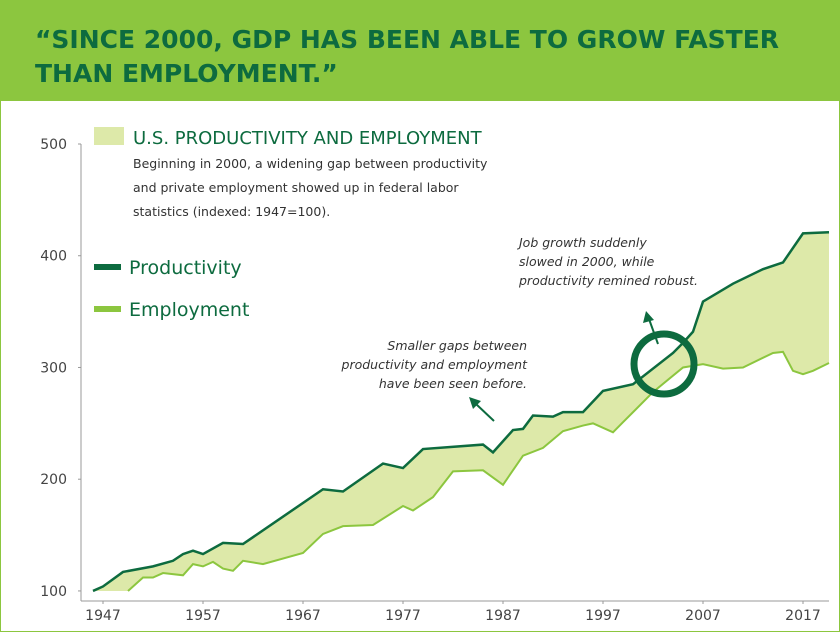 The image size is (840, 632). I want to click on annotation: Job growth suddenly, so click(581, 242).